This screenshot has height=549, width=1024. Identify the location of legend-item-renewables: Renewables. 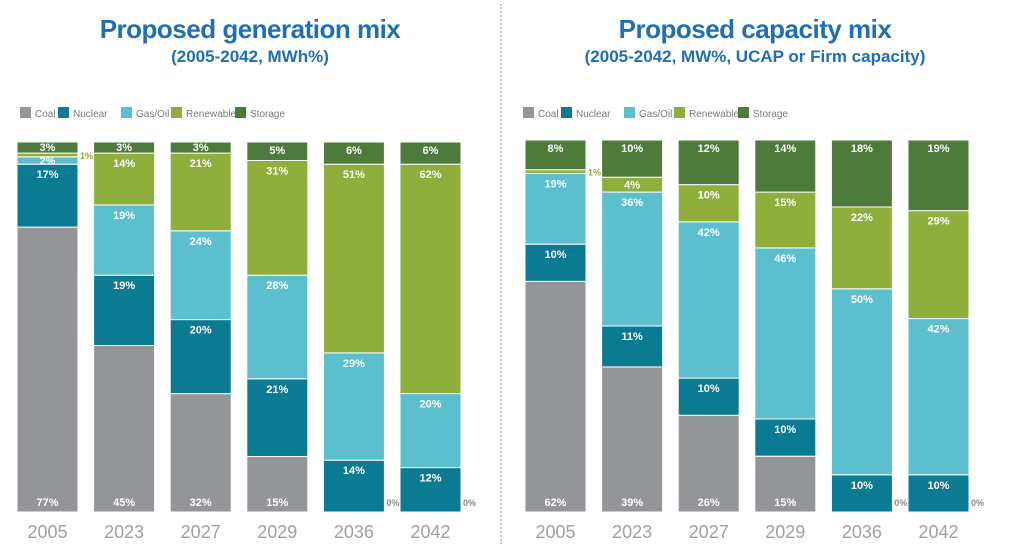
(206, 113).